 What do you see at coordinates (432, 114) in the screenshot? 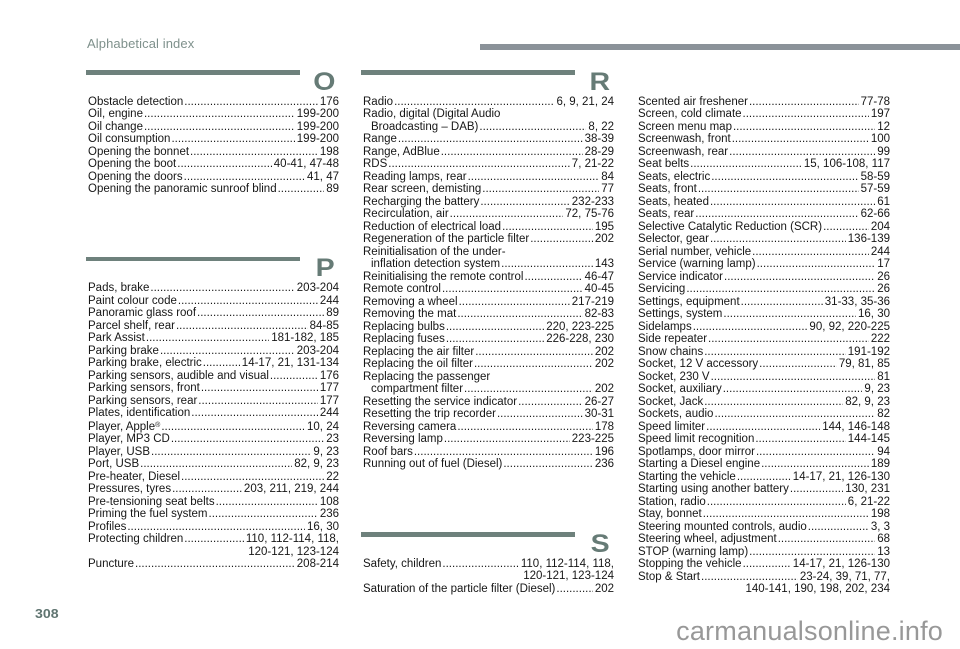
I see `entry-label: Radio, digital (Digital Audio` at bounding box center [432, 114].